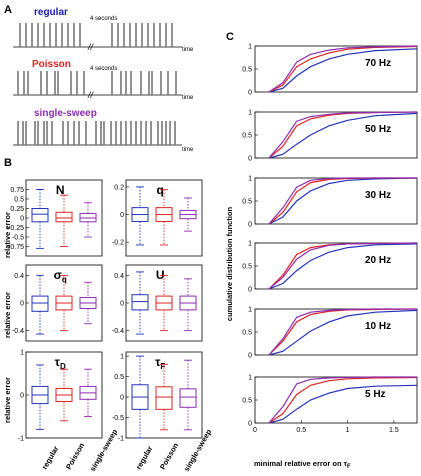  I want to click on y-tick-label: -0.75, so click(16, 247).